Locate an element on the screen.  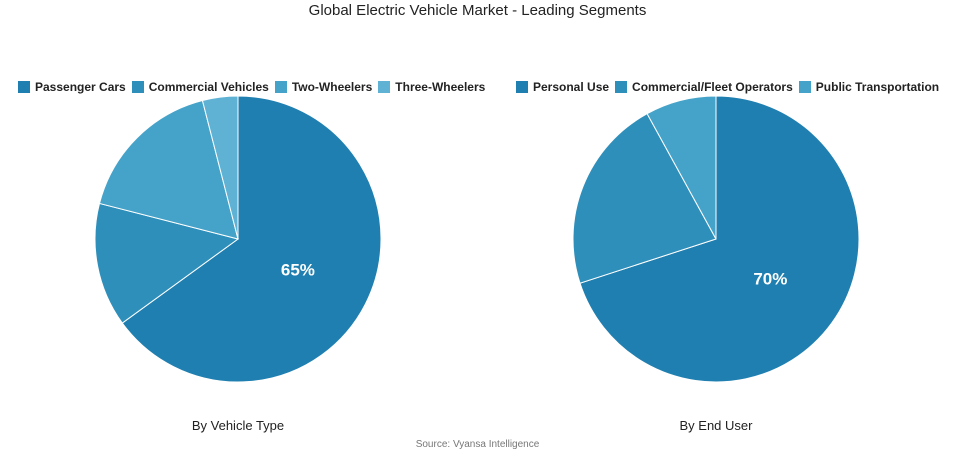
data-label-passenger-cars: 65% is located at coordinates (298, 270).